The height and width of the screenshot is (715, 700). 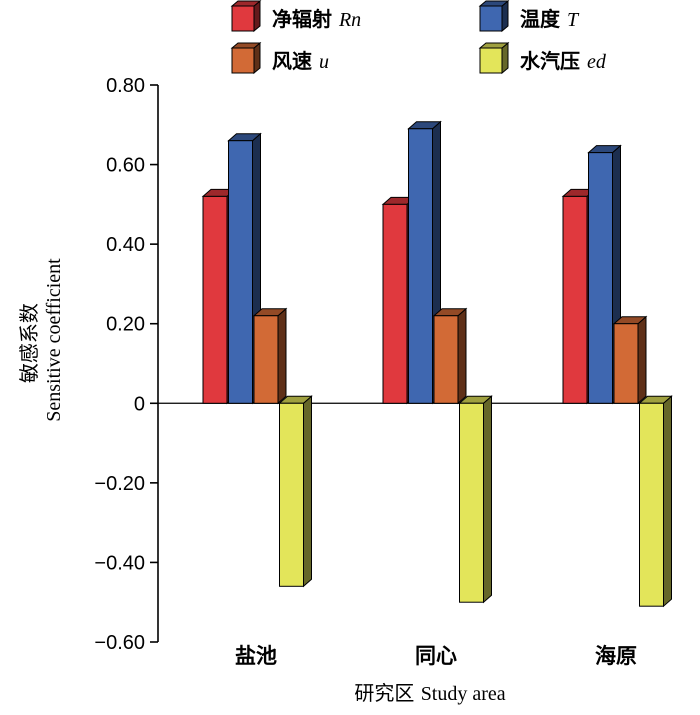 I want to click on y-tick-label: −0.40, so click(x=119, y=563).